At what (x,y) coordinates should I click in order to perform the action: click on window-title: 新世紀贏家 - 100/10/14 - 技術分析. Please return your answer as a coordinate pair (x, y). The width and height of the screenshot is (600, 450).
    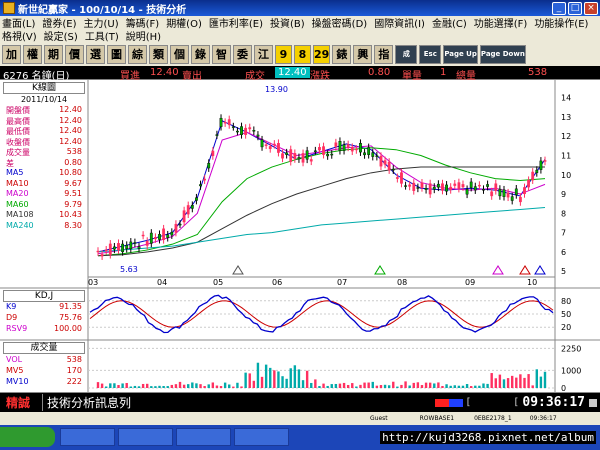
    Looking at the image, I should click on (102, 10).